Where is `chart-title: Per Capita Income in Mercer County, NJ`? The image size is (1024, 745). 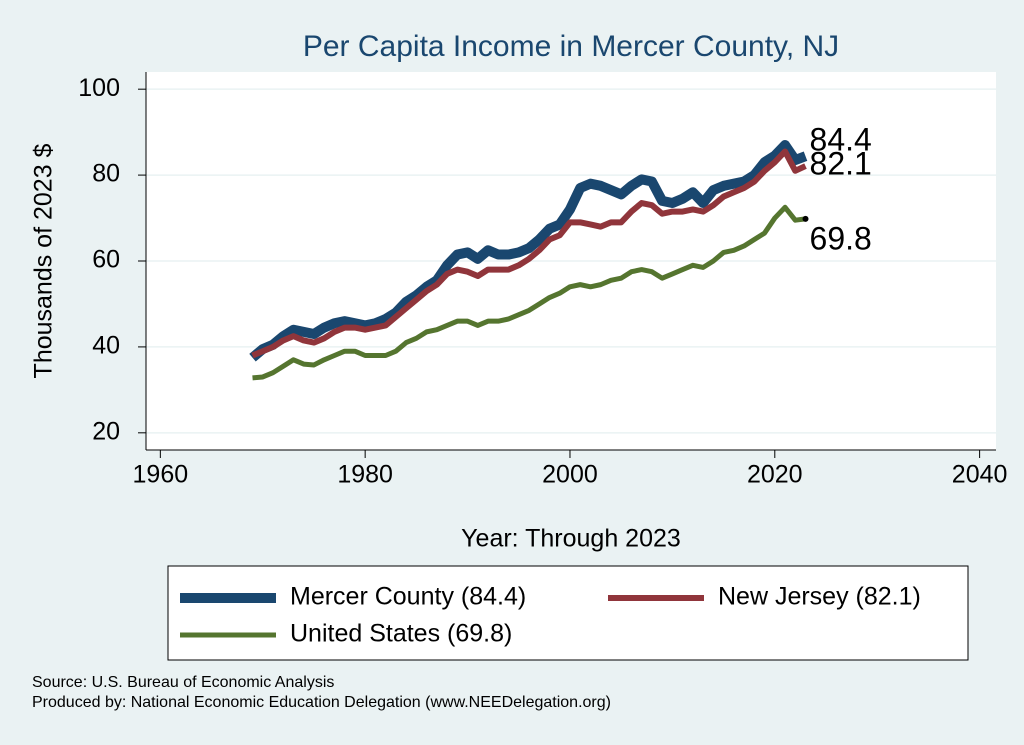
chart-title: Per Capita Income in Mercer County, NJ is located at coordinates (571, 46).